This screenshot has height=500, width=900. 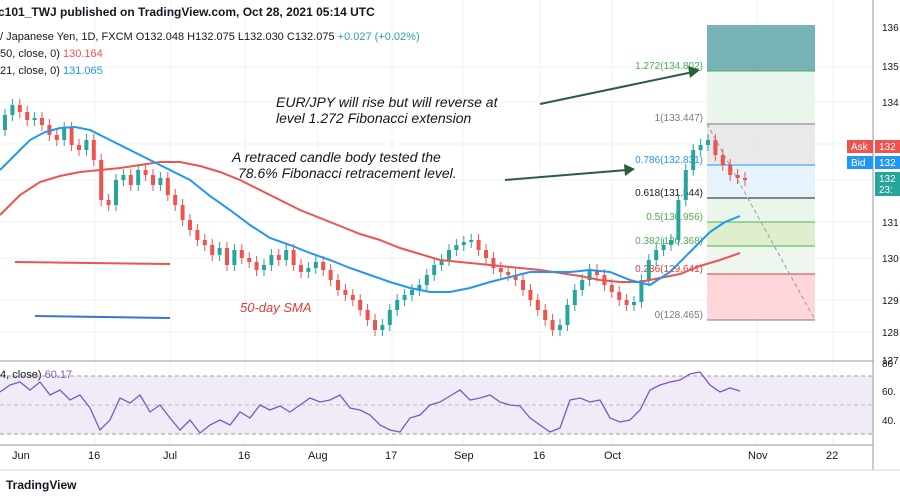 I want to click on ohlc-close: C132.075, so click(x=310, y=37).